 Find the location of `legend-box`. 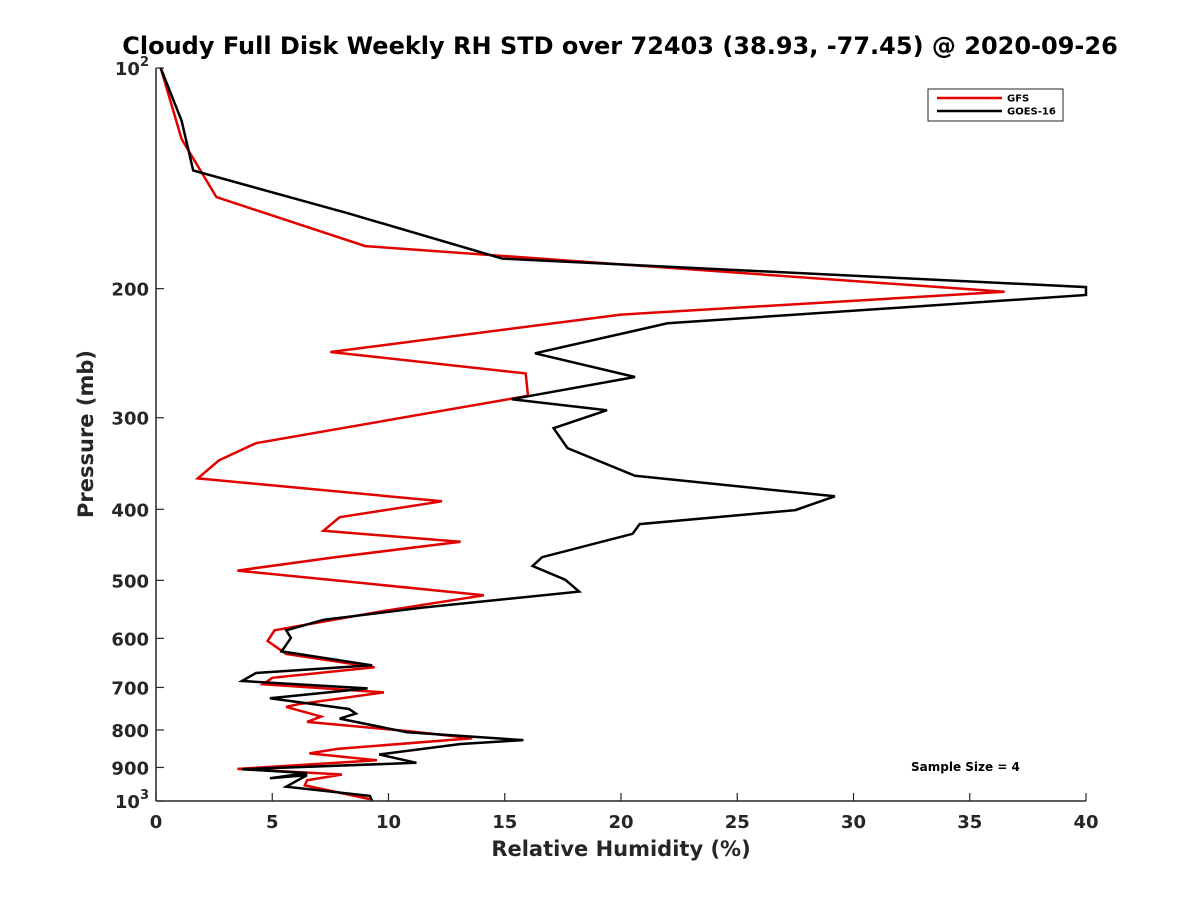

legend-box is located at coordinates (995, 105).